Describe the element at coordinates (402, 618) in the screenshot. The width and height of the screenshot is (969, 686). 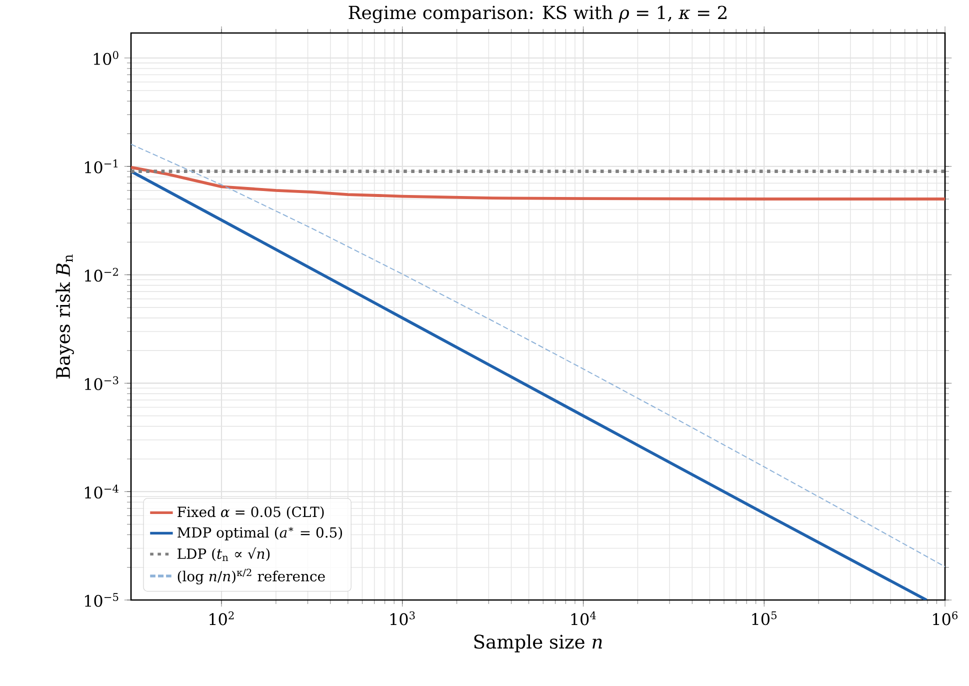
I see `x-tick-label: 10$^{3}$` at that location.